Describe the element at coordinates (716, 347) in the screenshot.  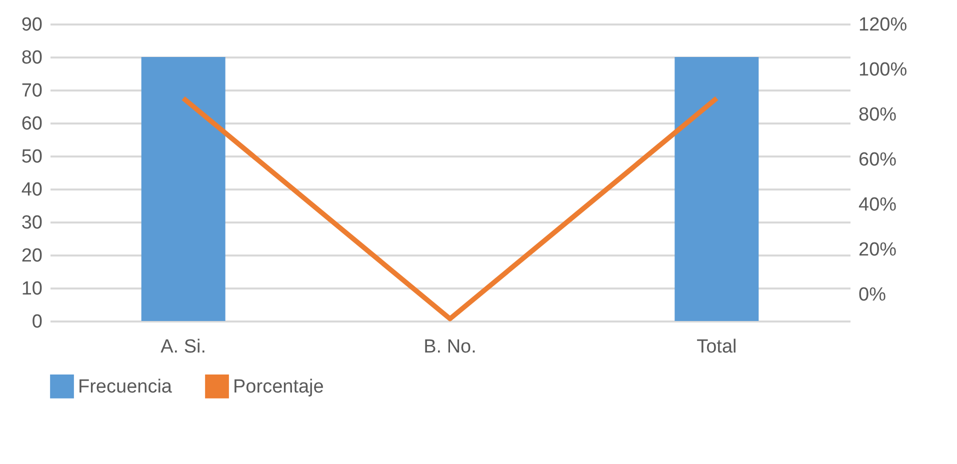
I see `x-tick-label: Total` at that location.